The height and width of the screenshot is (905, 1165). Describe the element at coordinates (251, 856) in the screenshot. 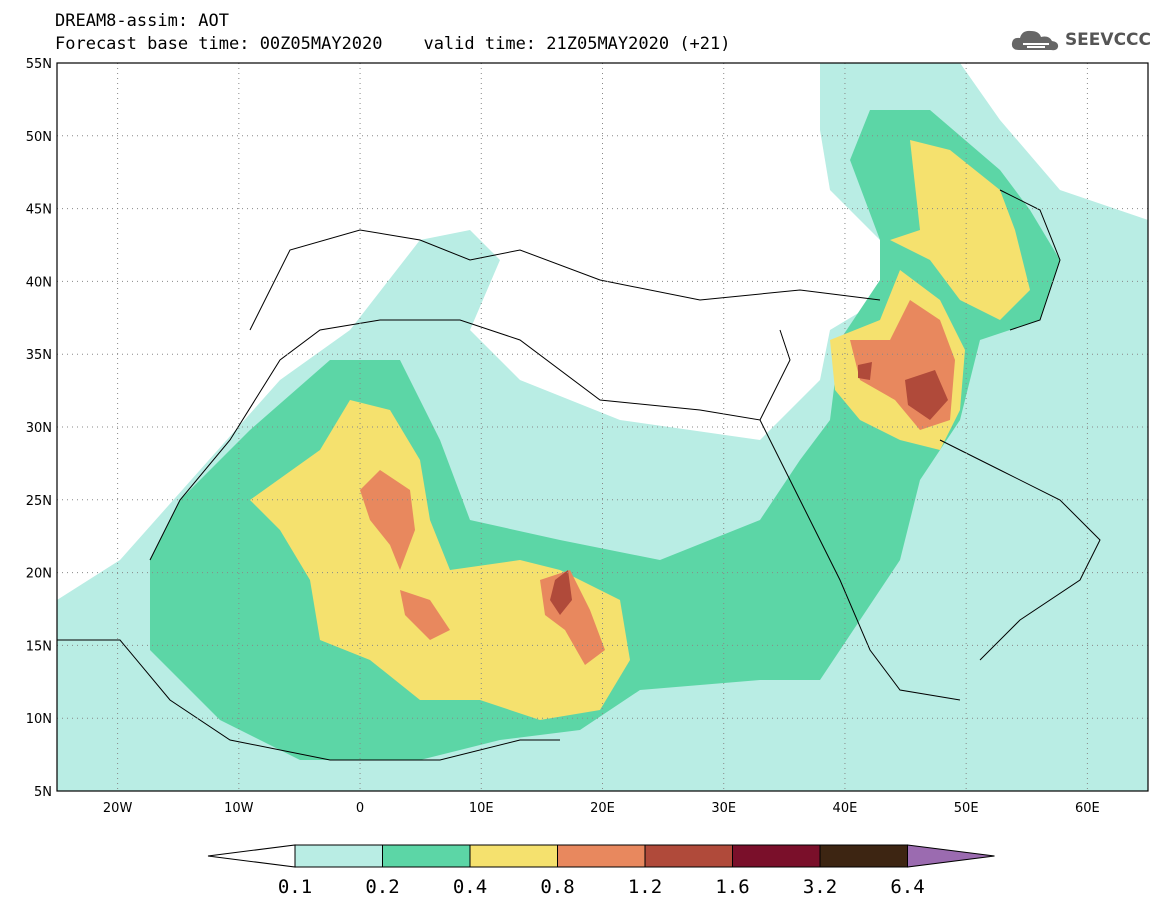

I see `colorbar-min-arrow` at that location.